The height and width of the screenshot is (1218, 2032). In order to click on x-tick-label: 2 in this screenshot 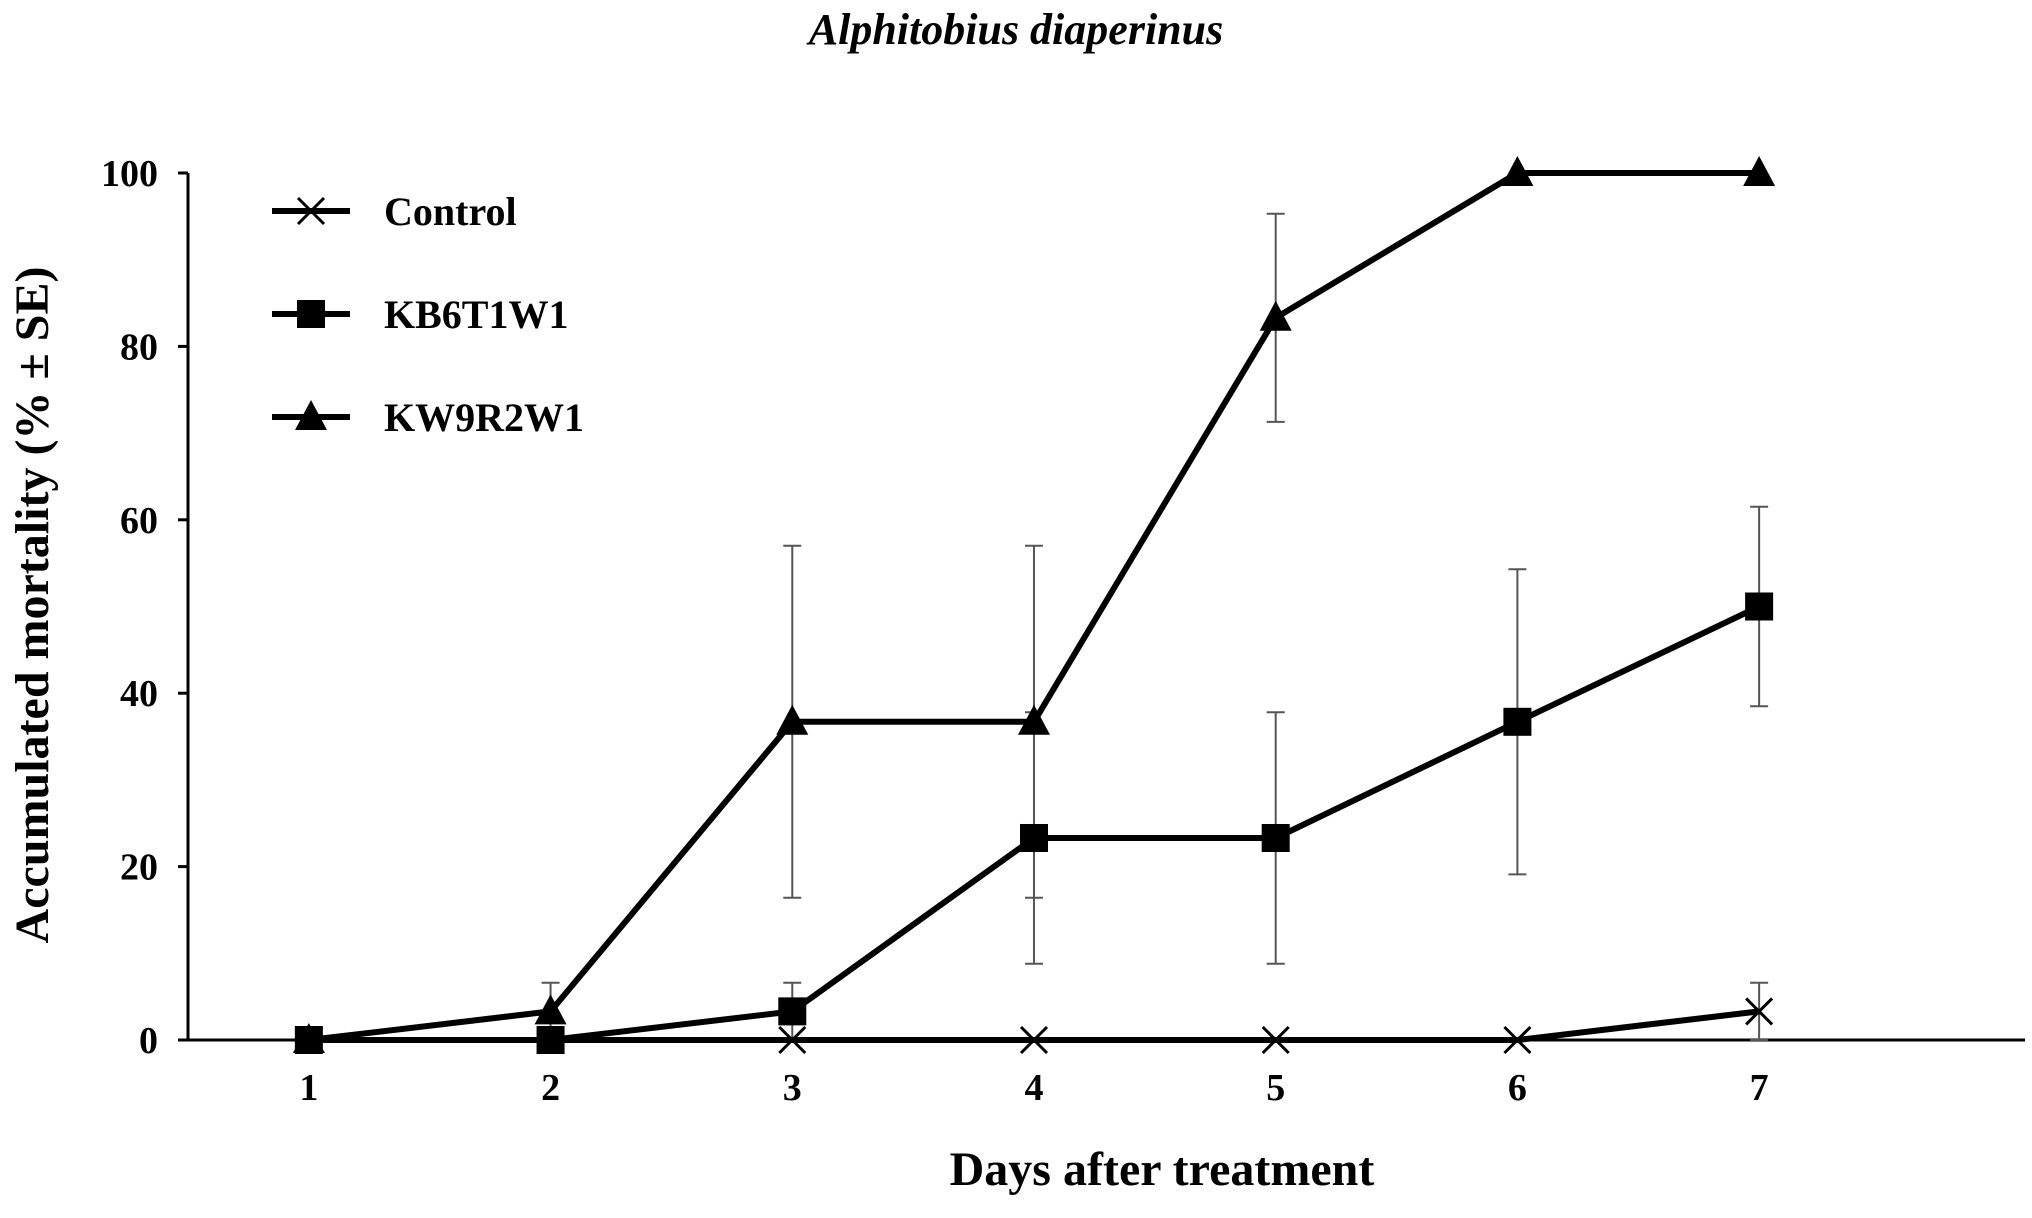, I will do `click(550, 1088)`.